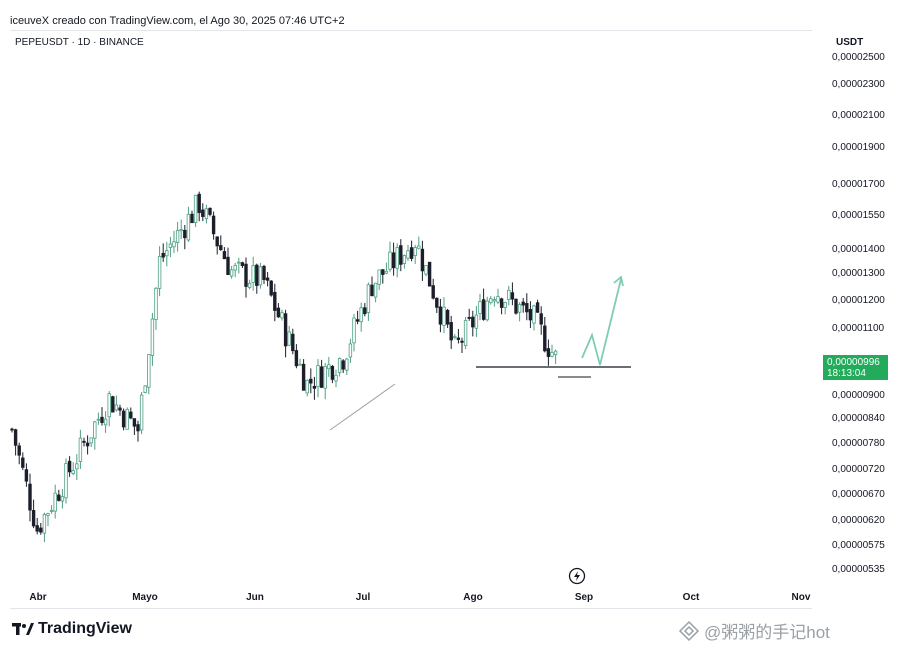  Describe the element at coordinates (858, 300) in the screenshot. I see `y-tick: 0,00001200` at that location.